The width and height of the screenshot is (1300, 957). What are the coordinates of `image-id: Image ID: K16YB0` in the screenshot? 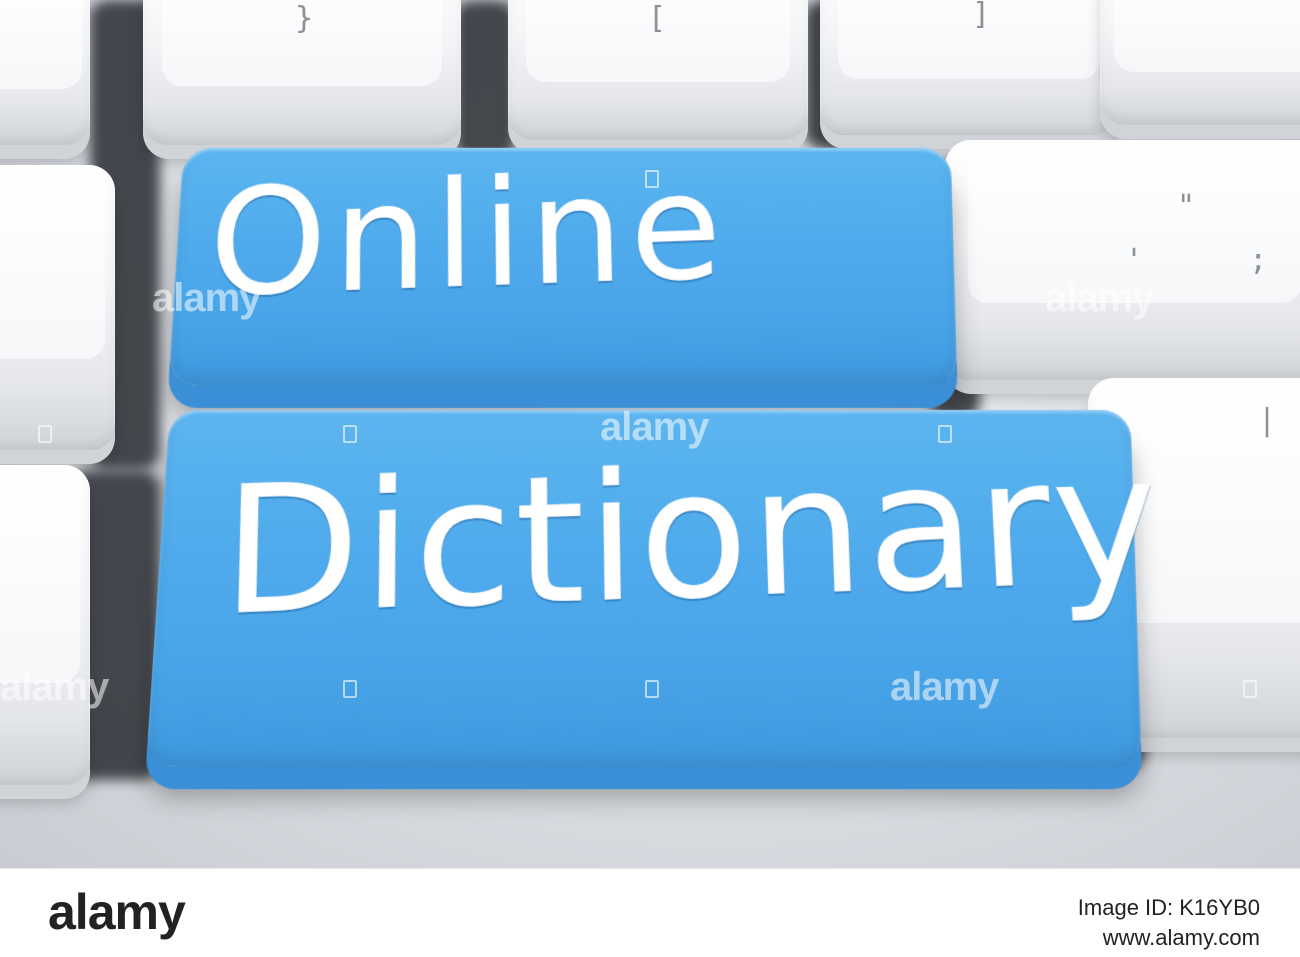 It's located at (1168, 907).